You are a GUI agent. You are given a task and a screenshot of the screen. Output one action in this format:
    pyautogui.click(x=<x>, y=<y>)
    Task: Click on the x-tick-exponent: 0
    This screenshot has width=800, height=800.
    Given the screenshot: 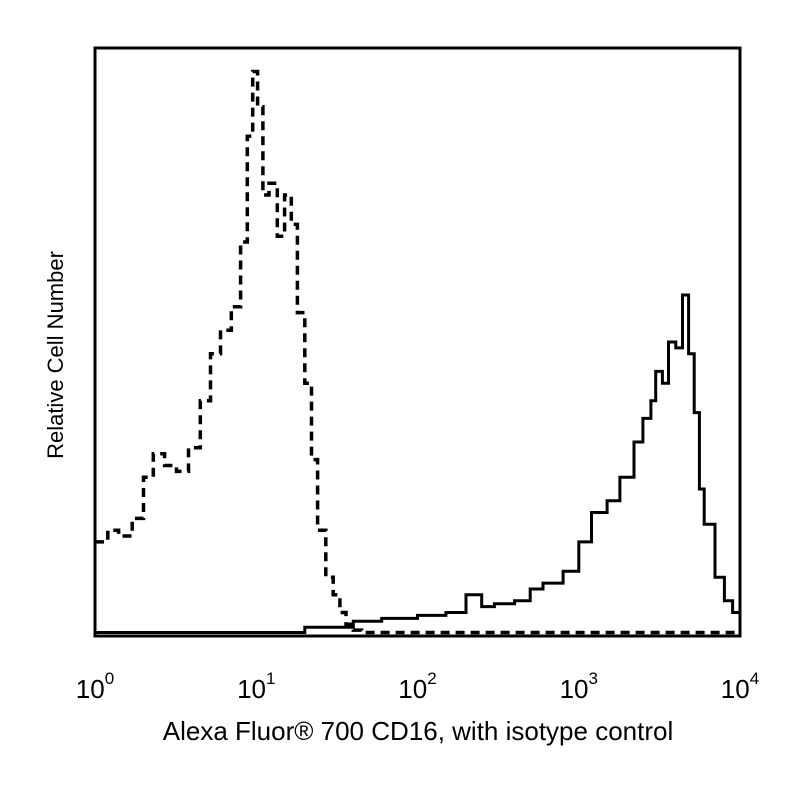 What is the action you would take?
    pyautogui.click(x=109, y=678)
    